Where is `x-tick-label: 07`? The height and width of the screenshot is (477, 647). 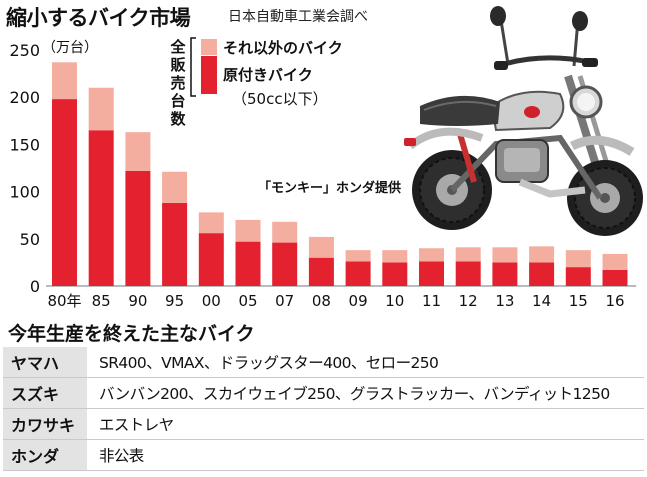 x-tick-label: 07 is located at coordinates (284, 301).